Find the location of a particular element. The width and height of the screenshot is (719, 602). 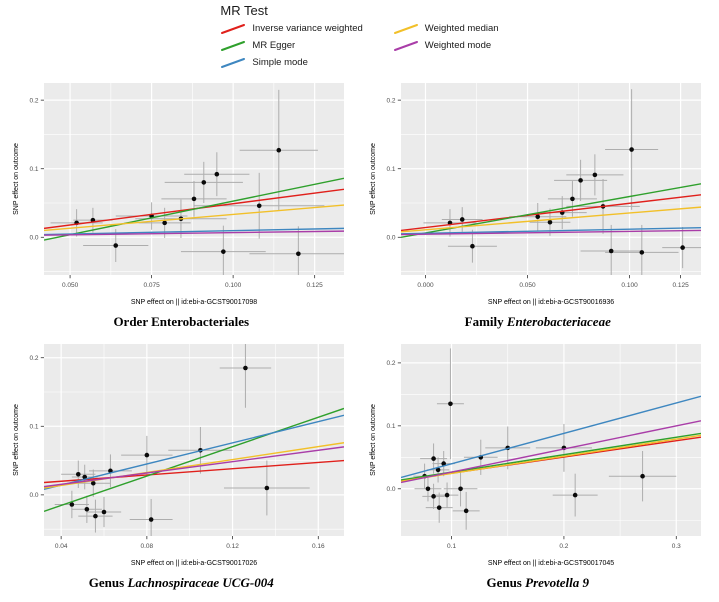

x-tick-label: 0.1 is located at coordinates (451, 546).